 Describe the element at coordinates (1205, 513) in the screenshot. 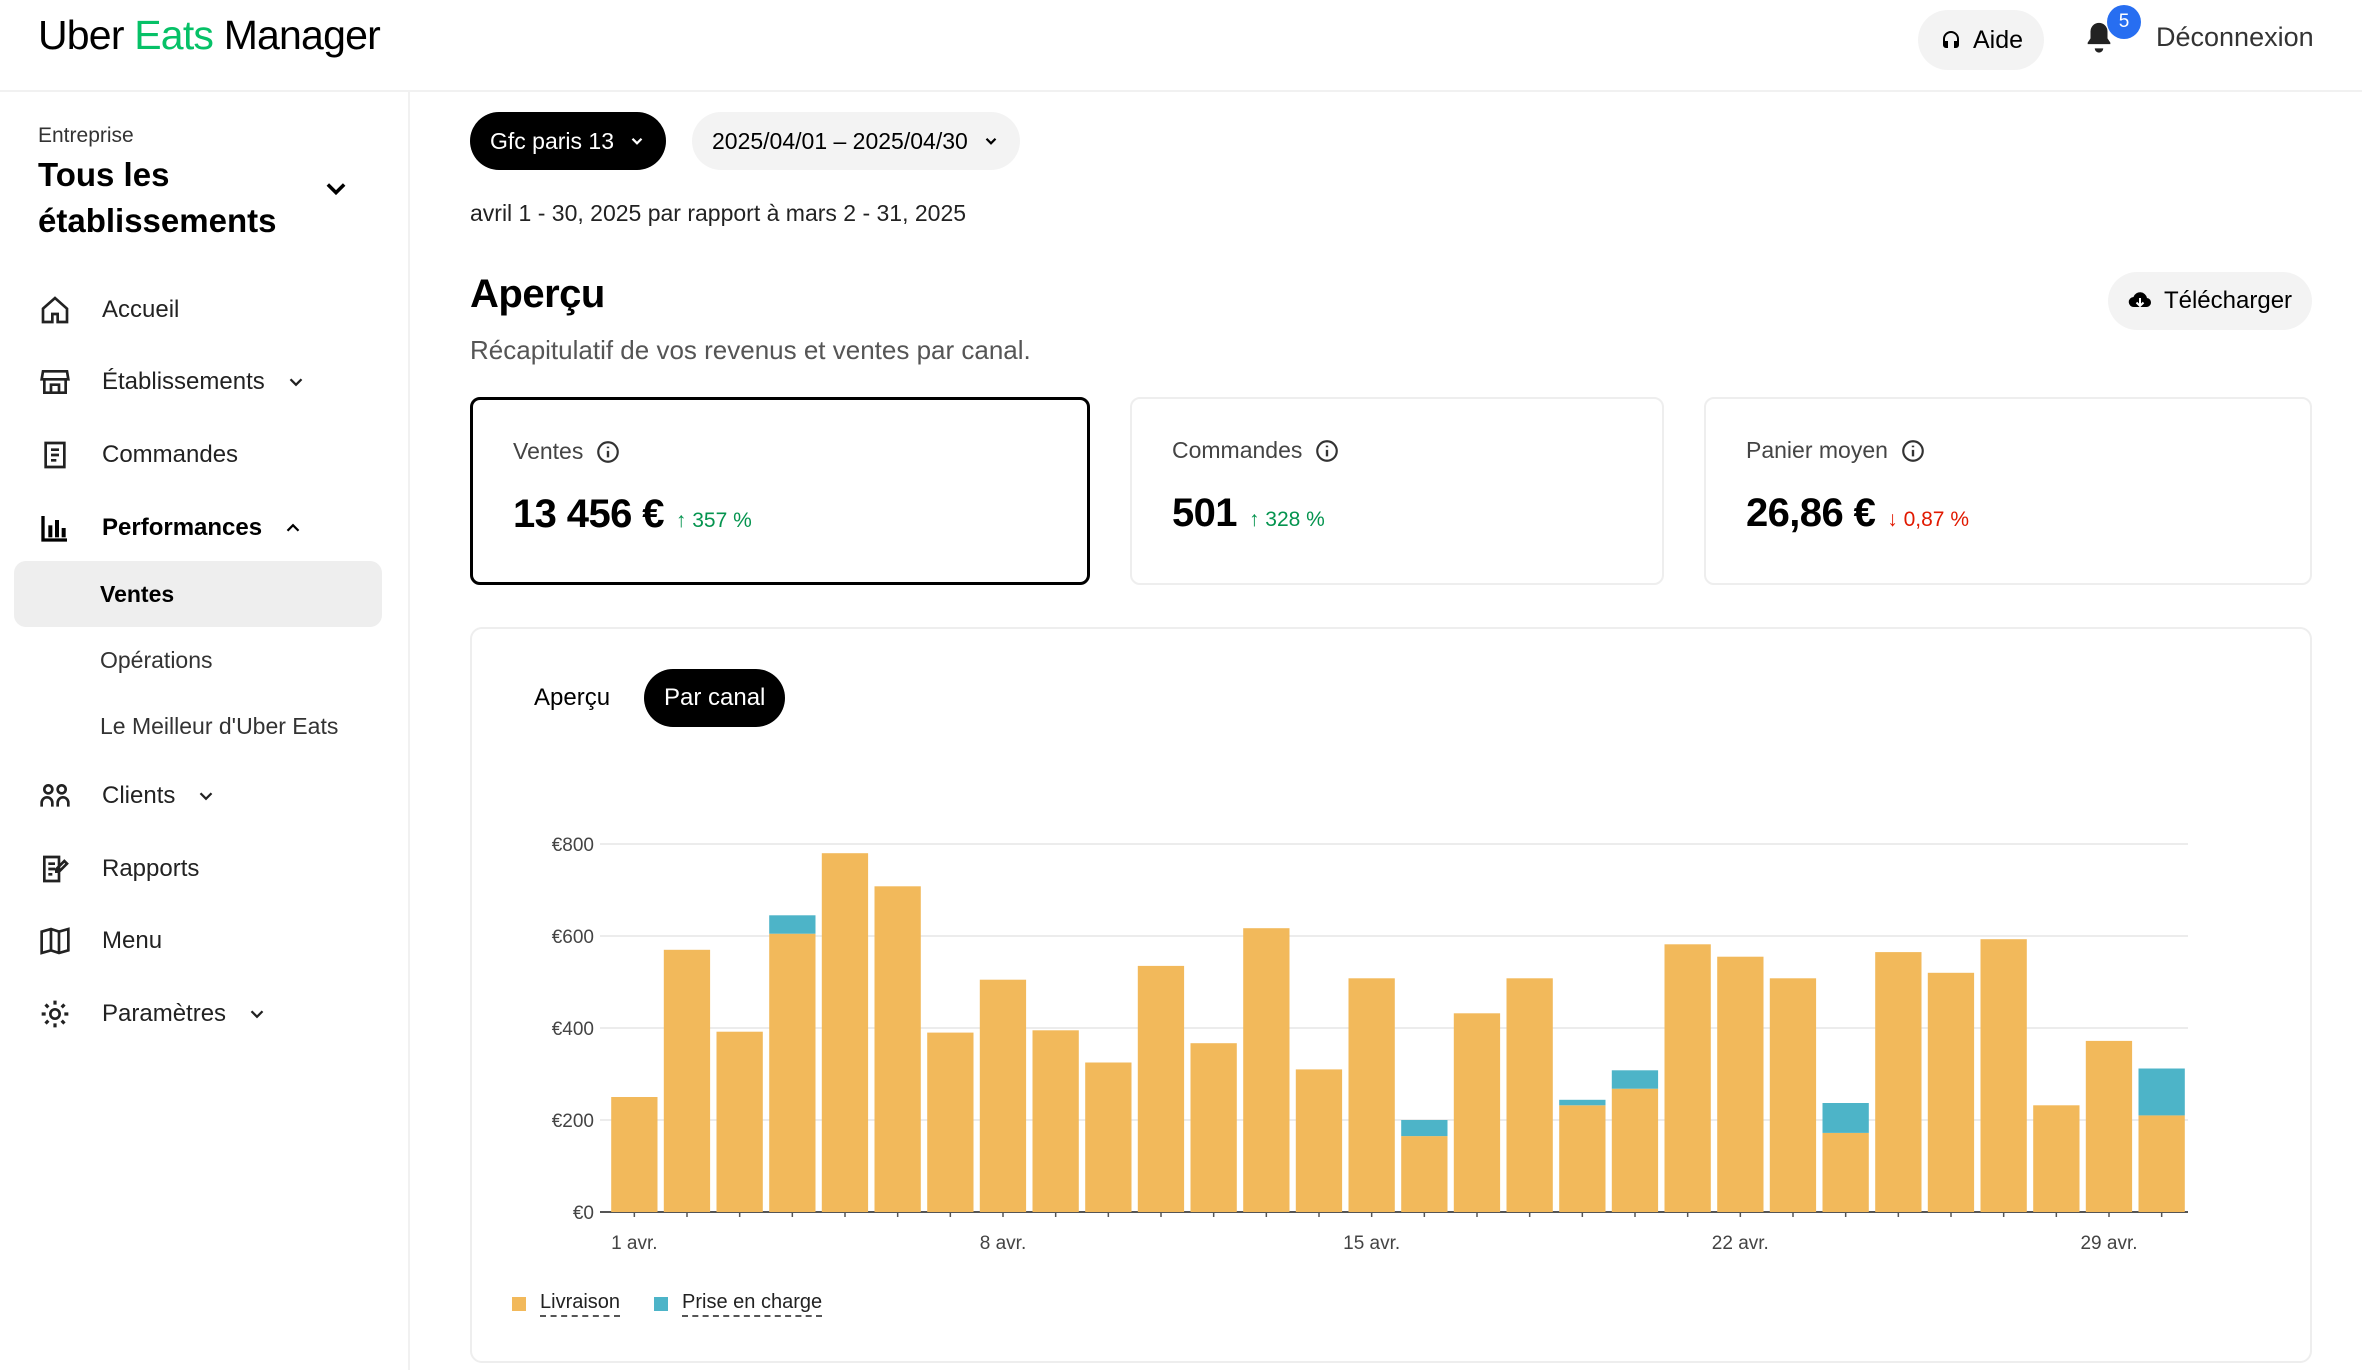

I see `metric-value: 501` at that location.